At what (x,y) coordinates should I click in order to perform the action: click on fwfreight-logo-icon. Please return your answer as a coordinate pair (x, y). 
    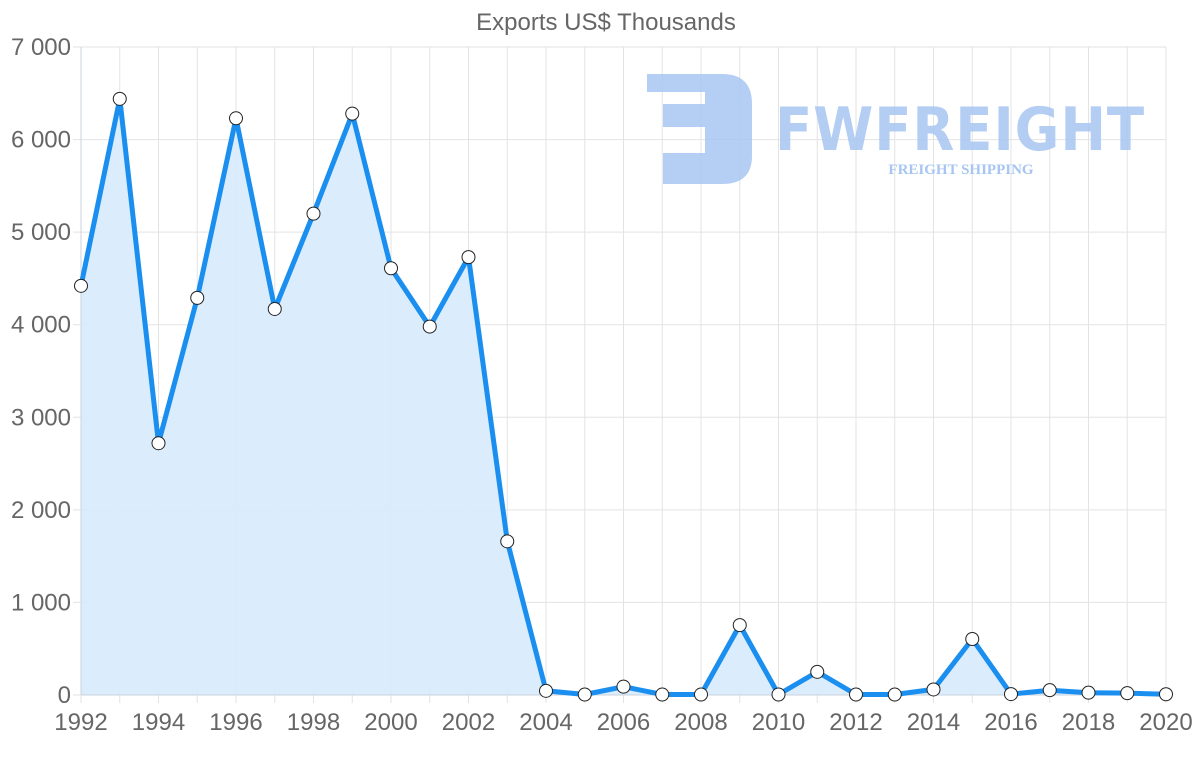
    Looking at the image, I should click on (699, 129).